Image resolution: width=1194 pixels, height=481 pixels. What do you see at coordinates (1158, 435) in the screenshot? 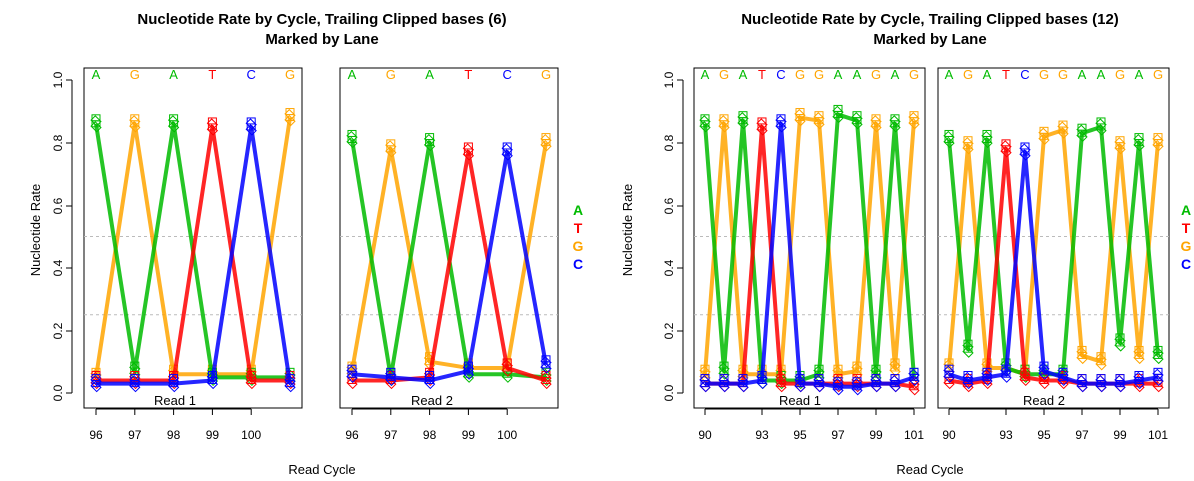
I see `x-tick-label: 101` at bounding box center [1158, 435].